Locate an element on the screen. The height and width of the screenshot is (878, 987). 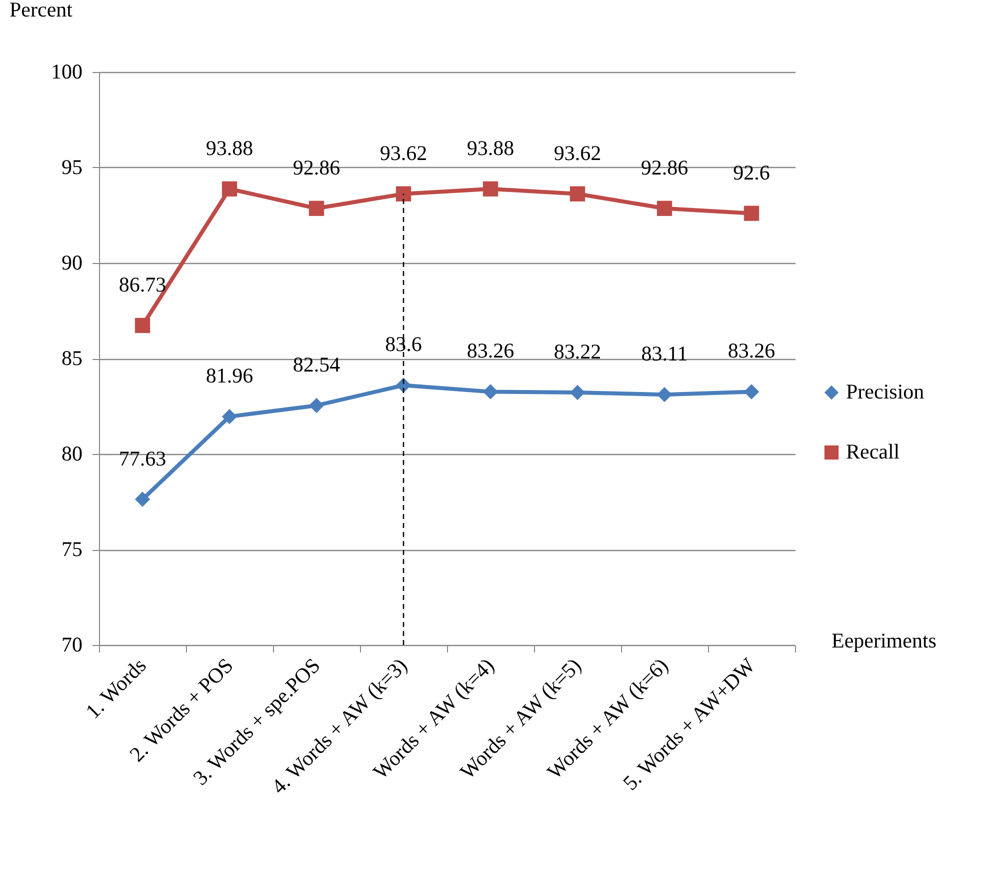
y-tick-label: 95 is located at coordinates (72, 167).